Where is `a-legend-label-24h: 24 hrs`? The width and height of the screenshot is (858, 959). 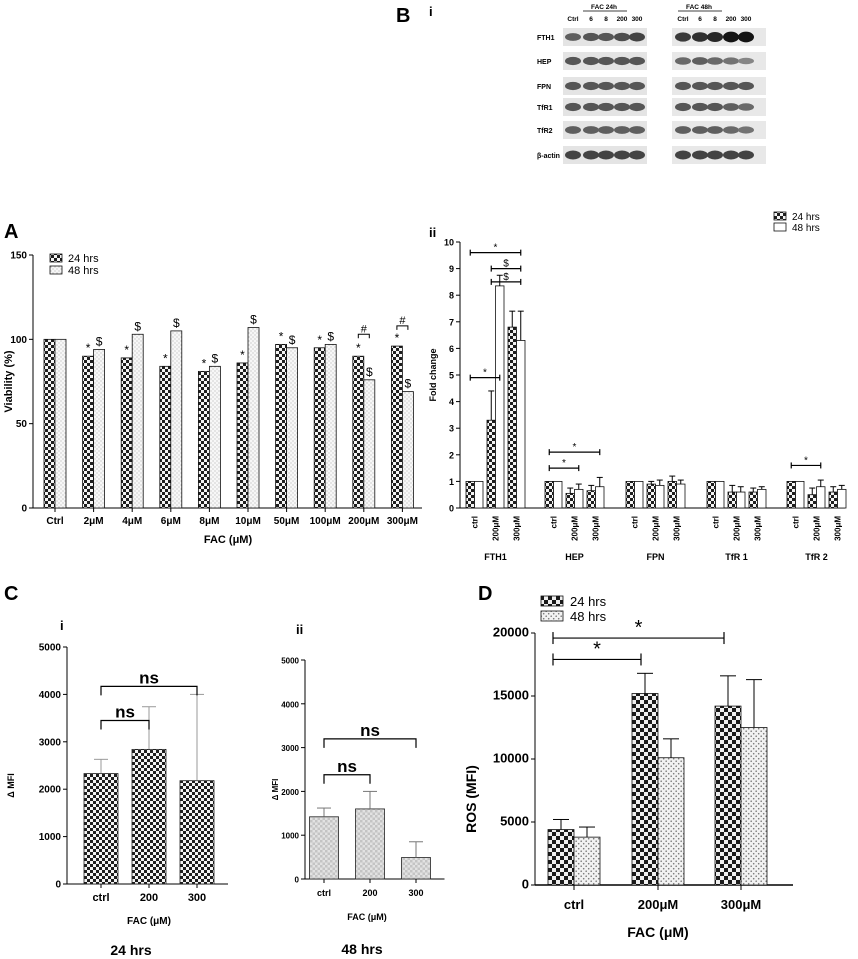
a-legend-label-24h: 24 hrs is located at coordinates (83, 259).